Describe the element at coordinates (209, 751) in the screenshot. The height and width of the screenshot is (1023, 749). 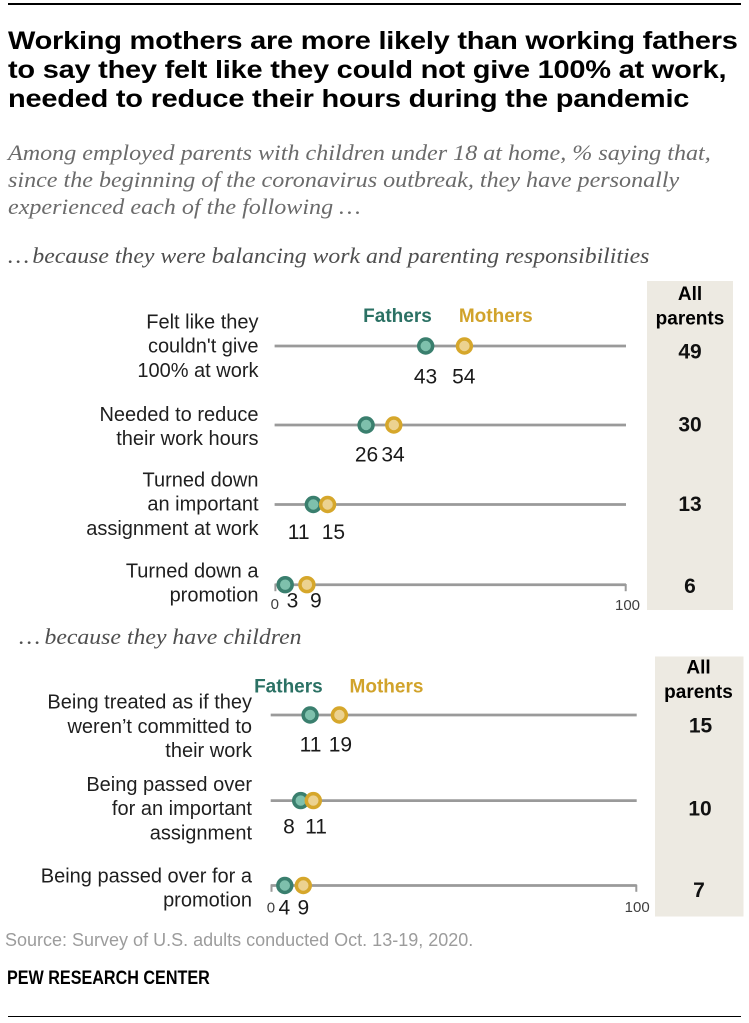
I see `svg-text: their work` at that location.